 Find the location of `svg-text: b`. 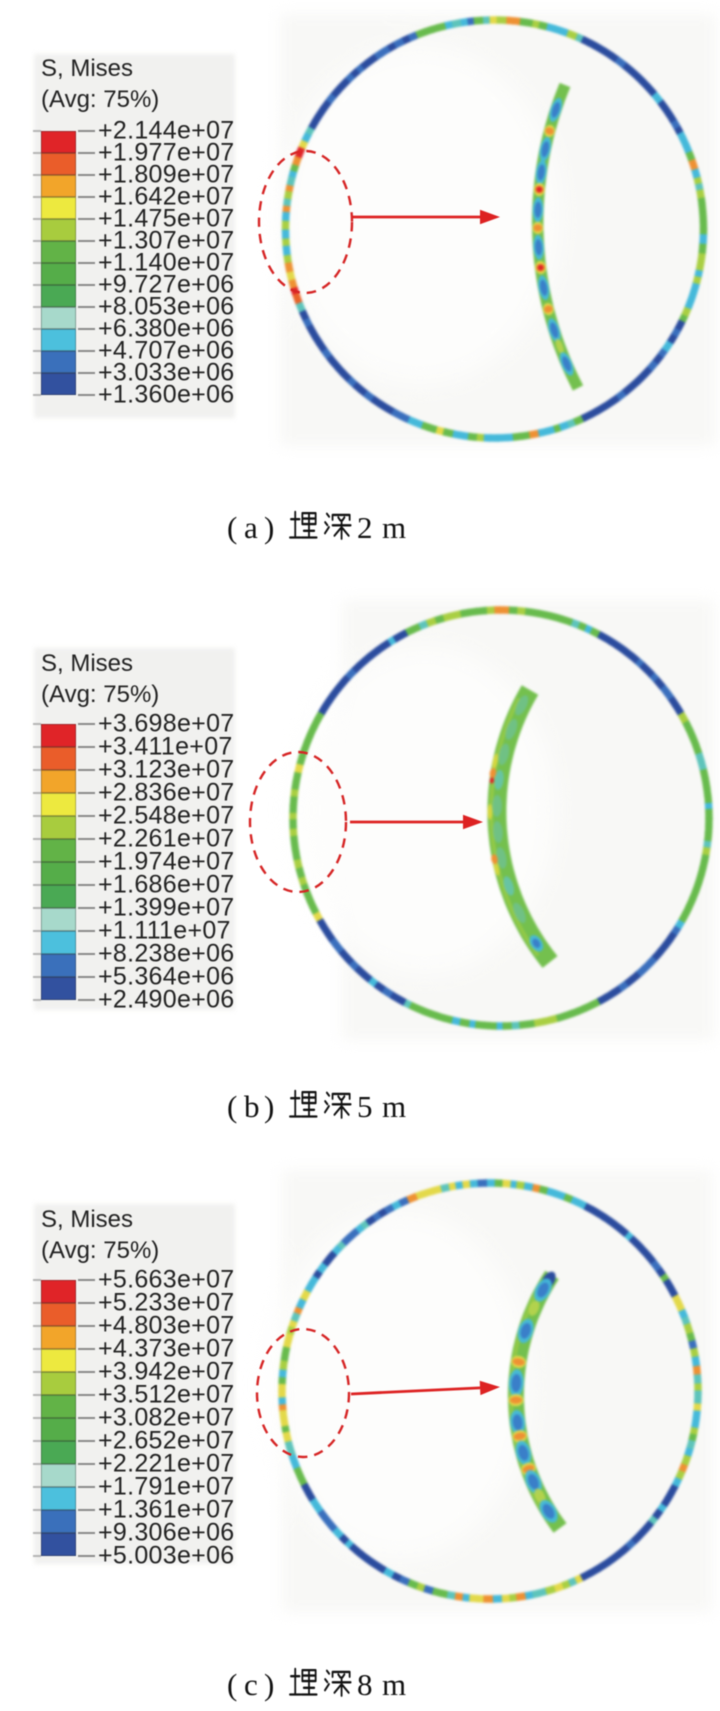

svg-text: b is located at coordinates (252, 1106).